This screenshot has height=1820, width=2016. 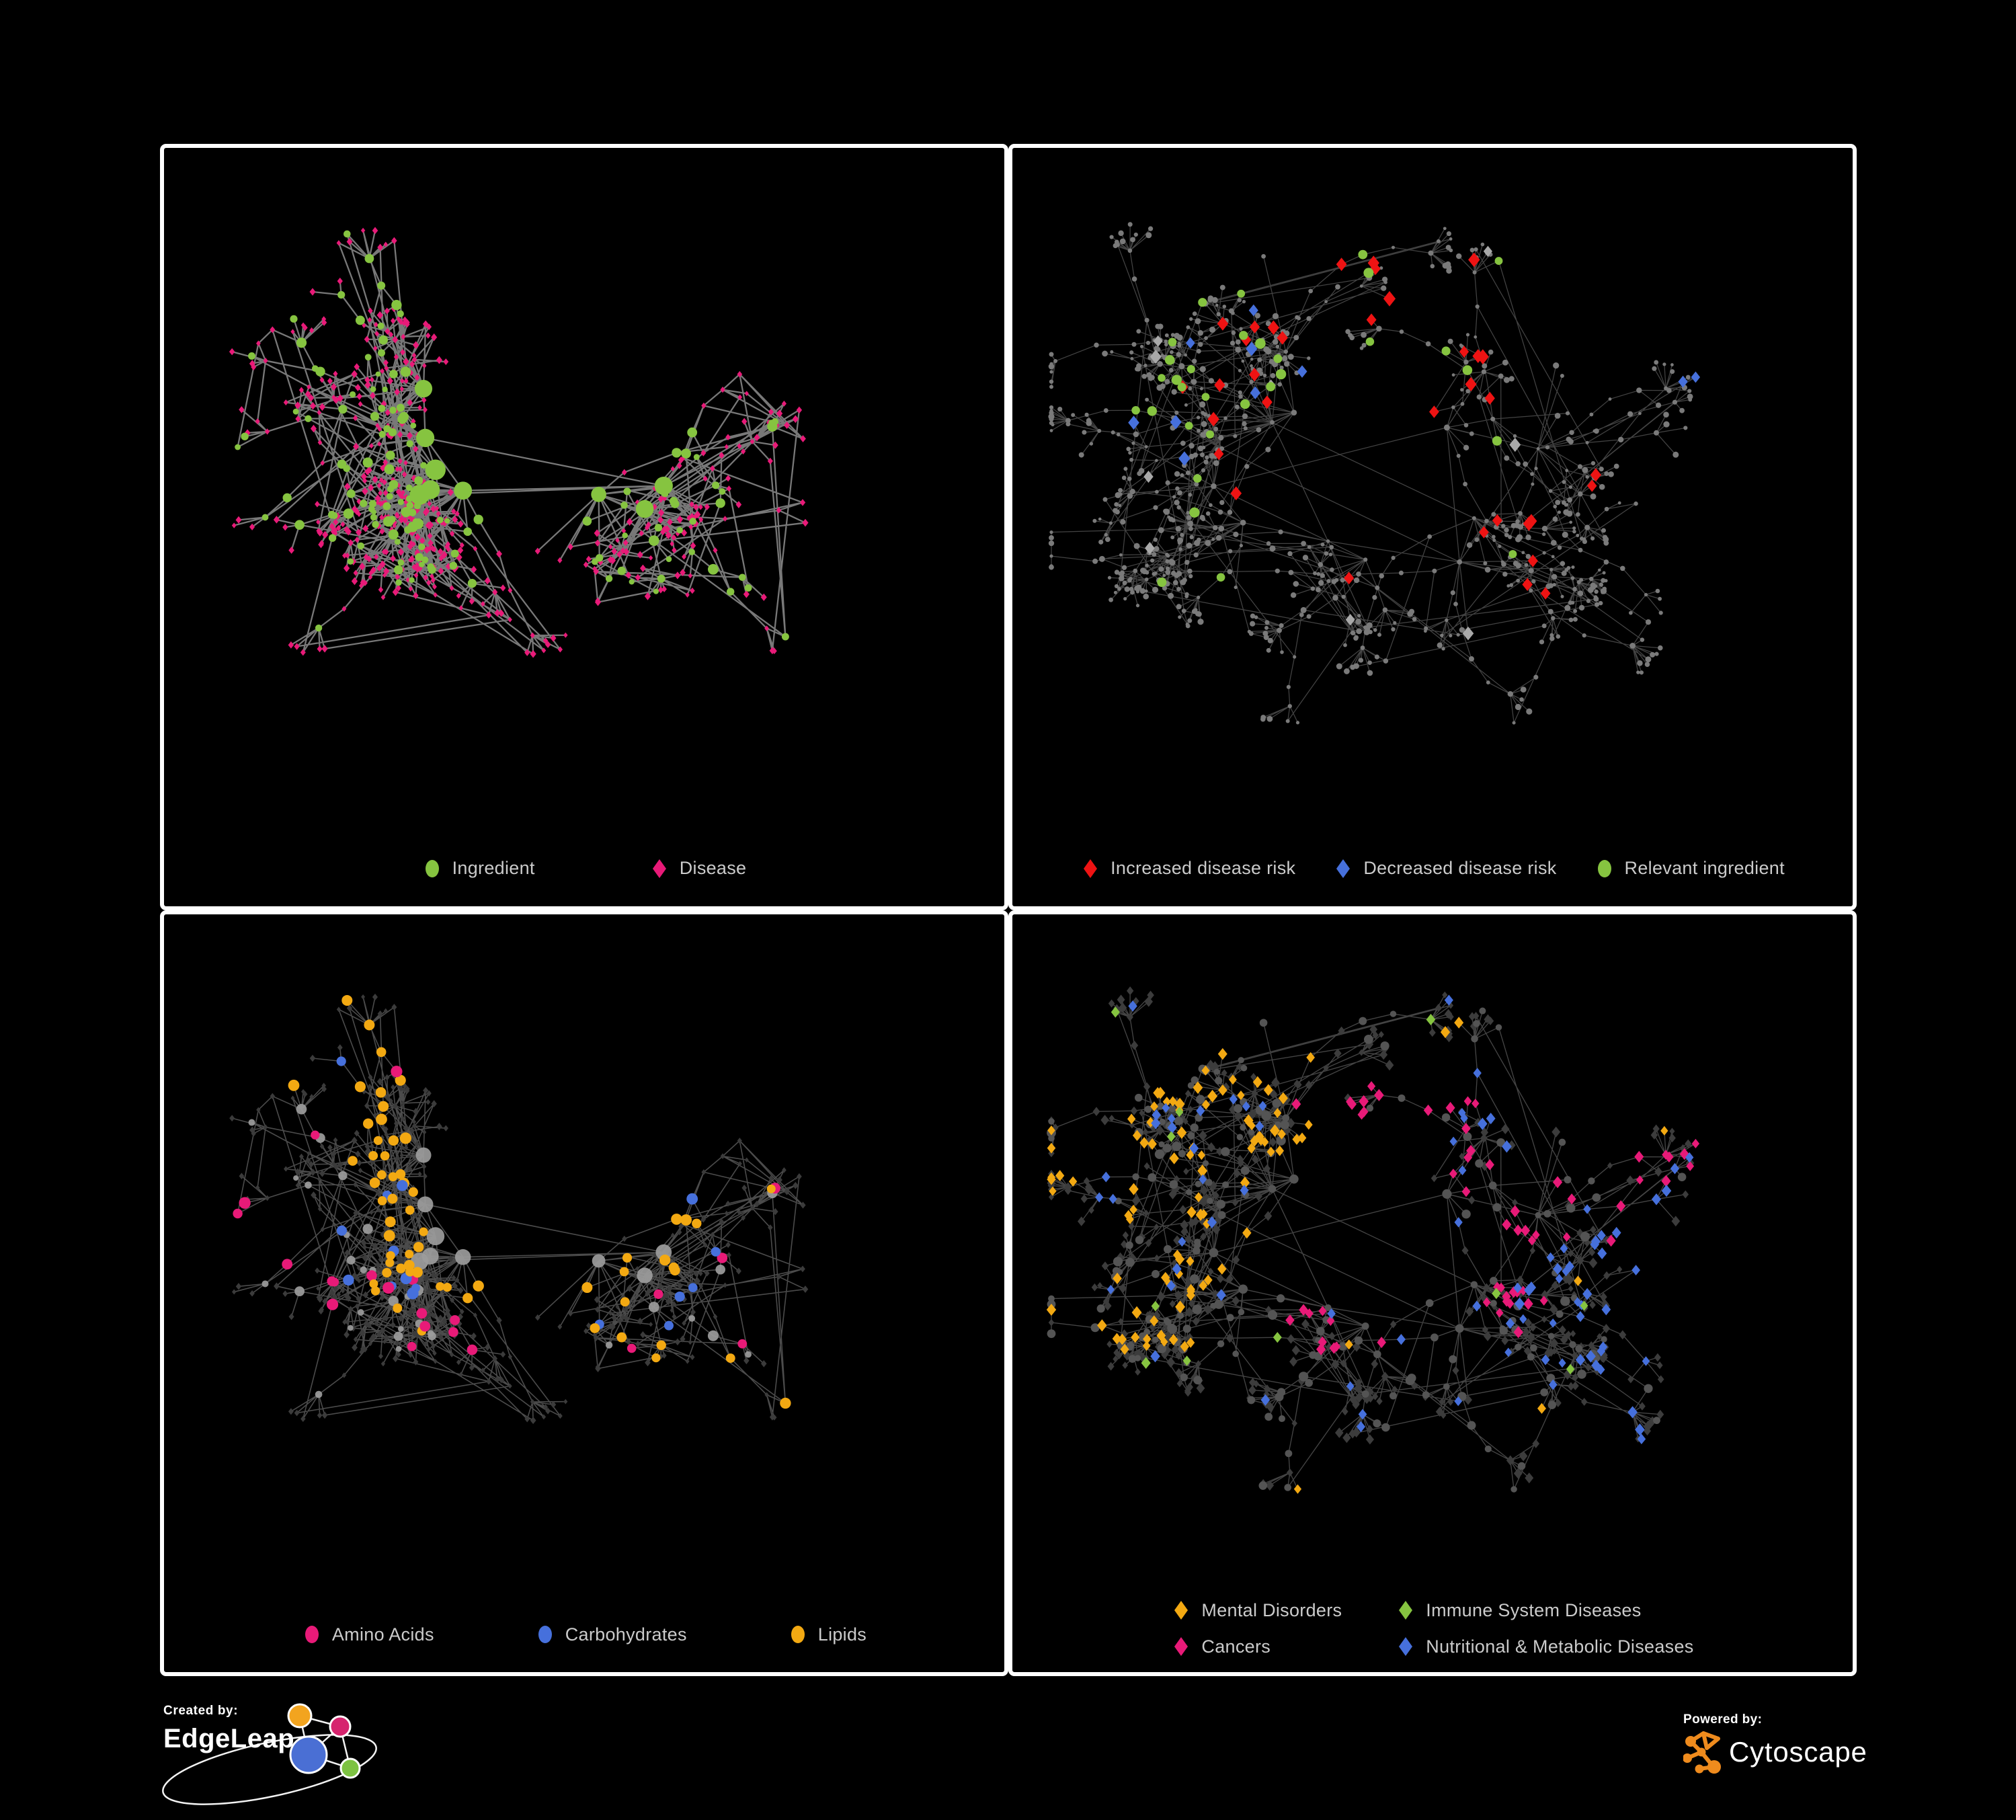 I want to click on edgeleap-node-magenta, so click(x=340, y=1726).